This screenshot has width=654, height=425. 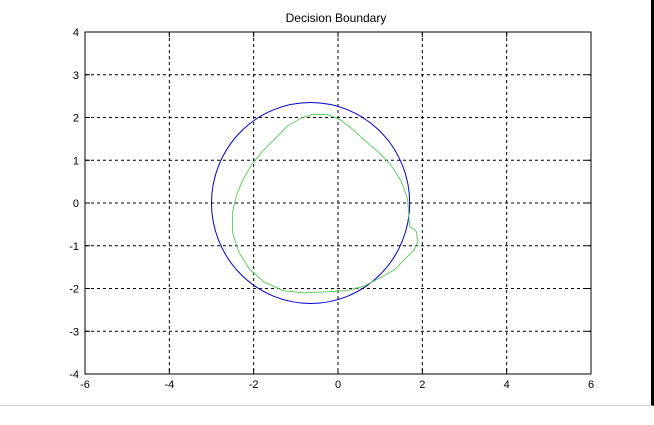 I want to click on y-tick-label: -1, so click(x=74, y=247).